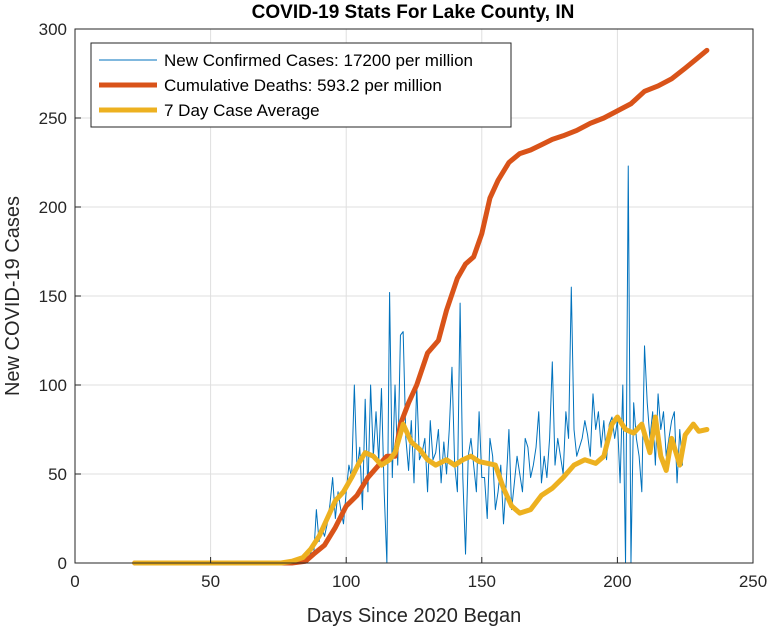  What do you see at coordinates (414, 616) in the screenshot?
I see `x-axis-title: Days Since 2020 Began` at bounding box center [414, 616].